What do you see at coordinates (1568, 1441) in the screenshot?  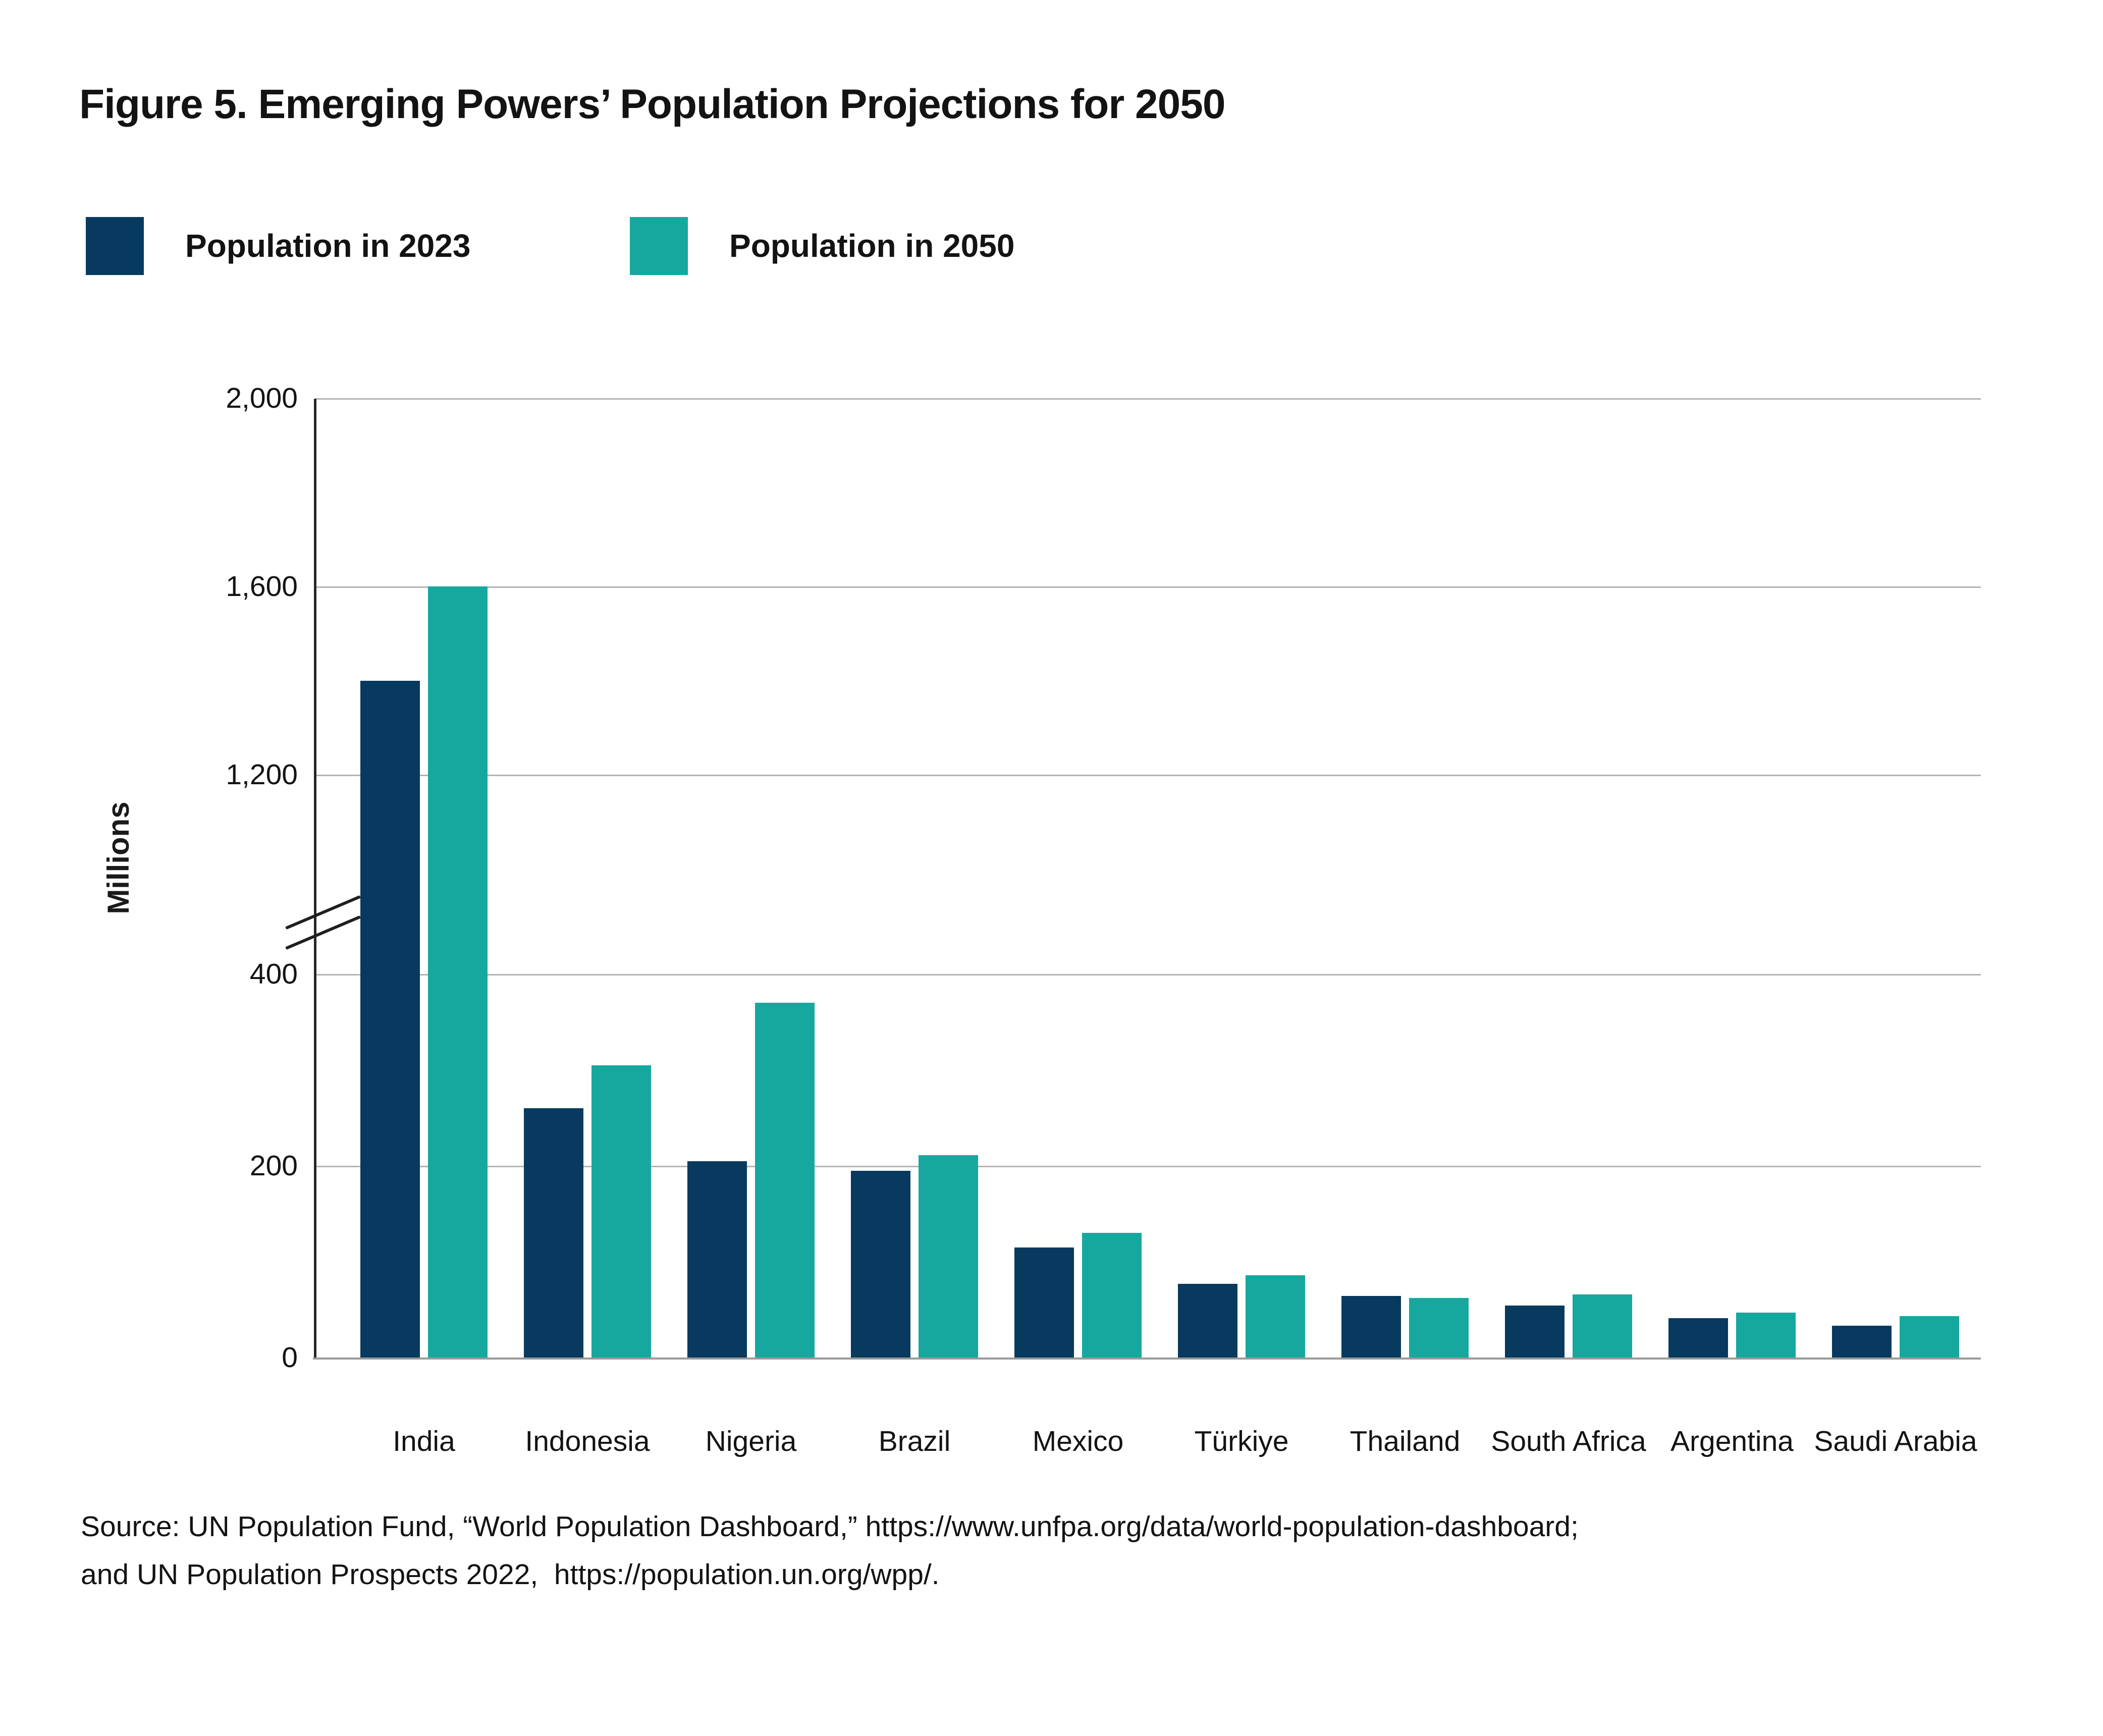 I see `x-category-label-south-africa: South Africa` at bounding box center [1568, 1441].